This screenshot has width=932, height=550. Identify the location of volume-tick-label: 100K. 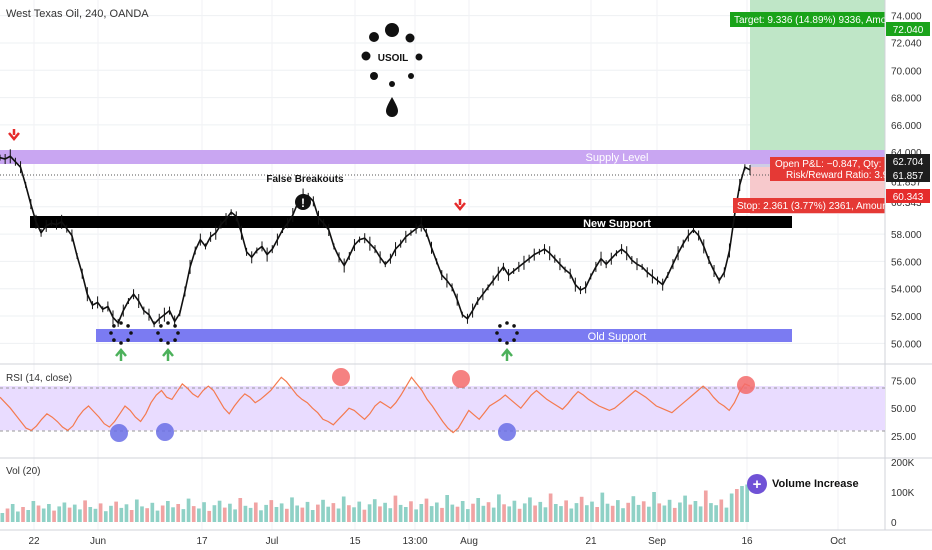
(903, 493).